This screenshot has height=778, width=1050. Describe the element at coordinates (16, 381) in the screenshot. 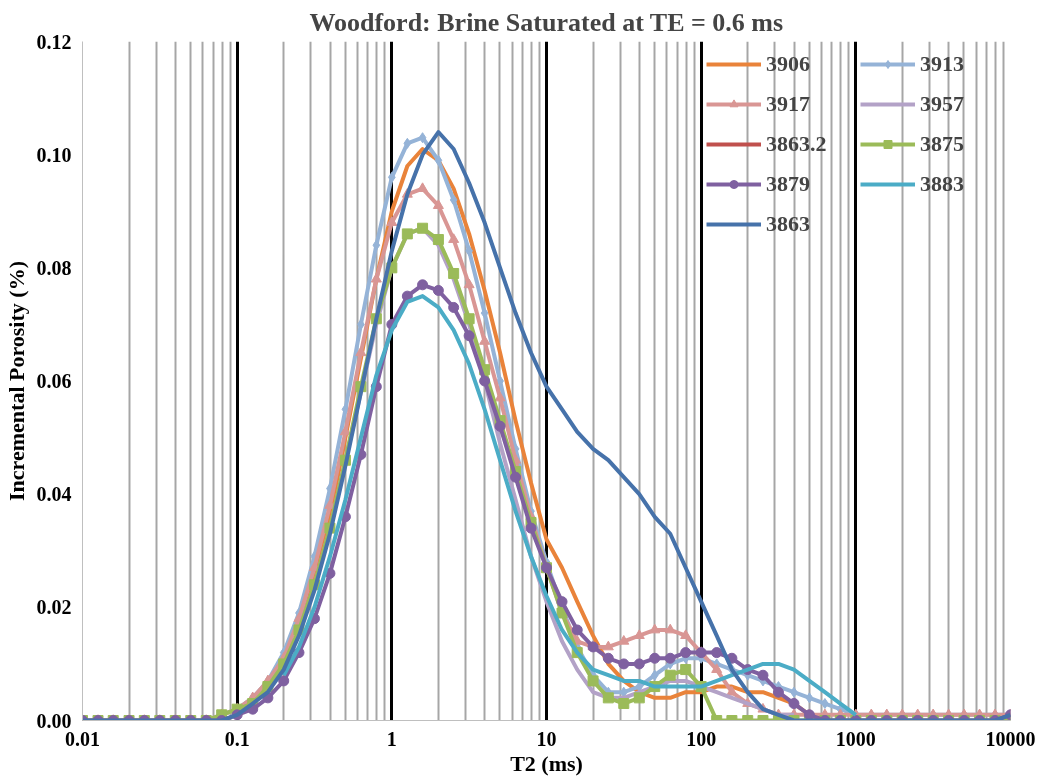

I see `y-axis-title: Incremental Porosity (%)` at that location.